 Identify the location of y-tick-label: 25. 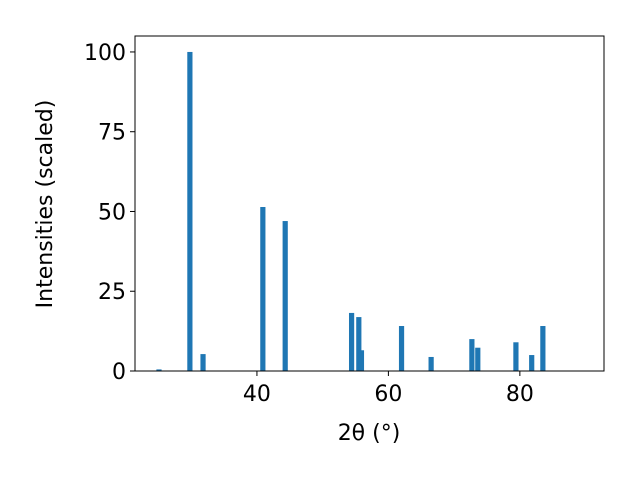
(112, 292).